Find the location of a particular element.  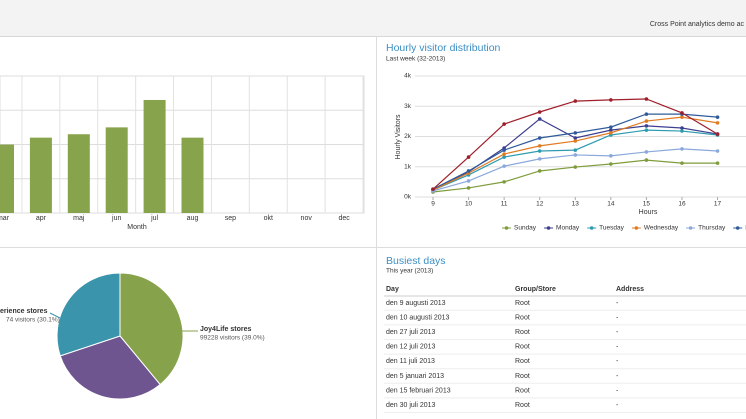

column-header: Group/Store is located at coordinates (535, 289).